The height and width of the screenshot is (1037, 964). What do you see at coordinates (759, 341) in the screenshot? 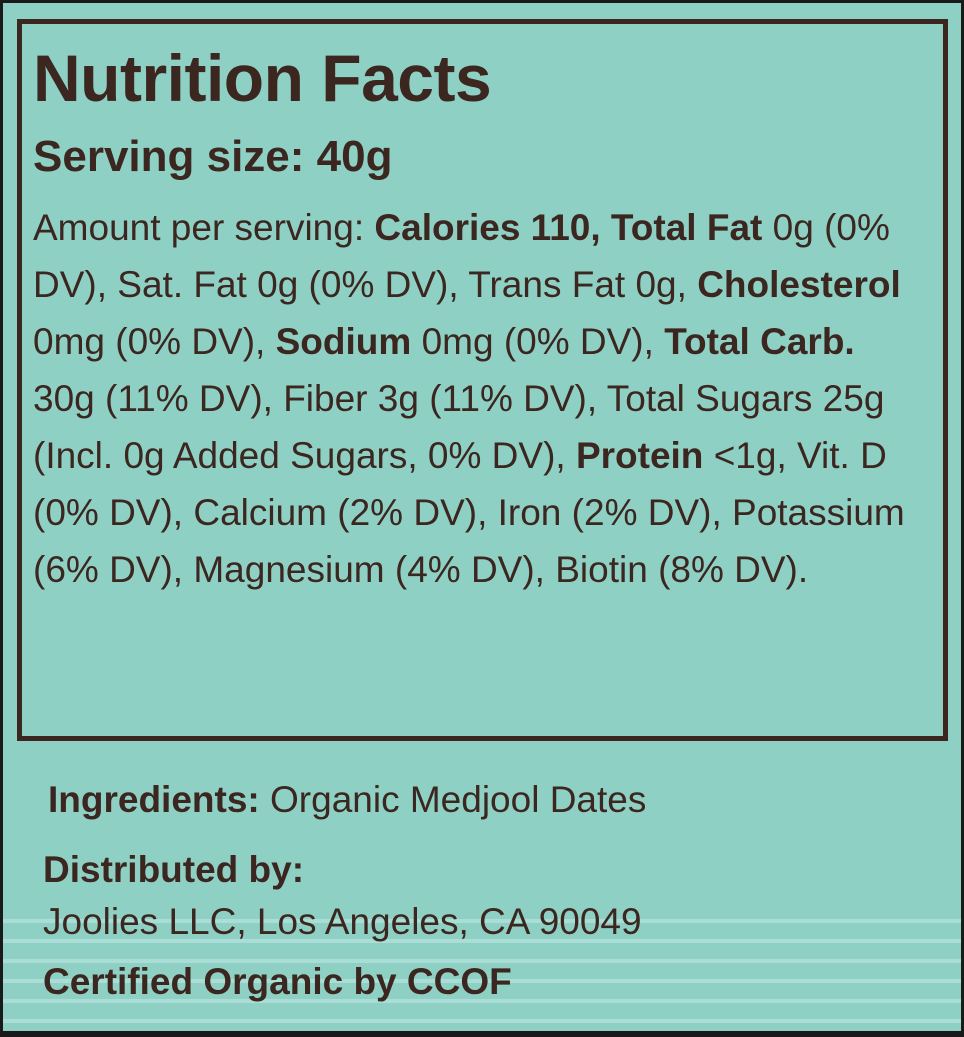
I see `total-carb-label: Total Carb.` at bounding box center [759, 341].